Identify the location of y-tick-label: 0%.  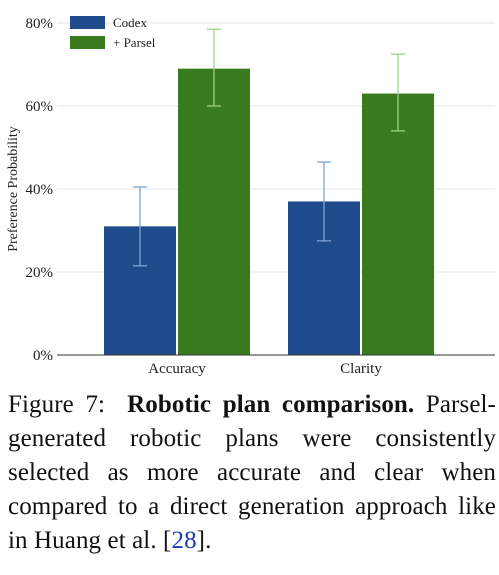
(43, 356).